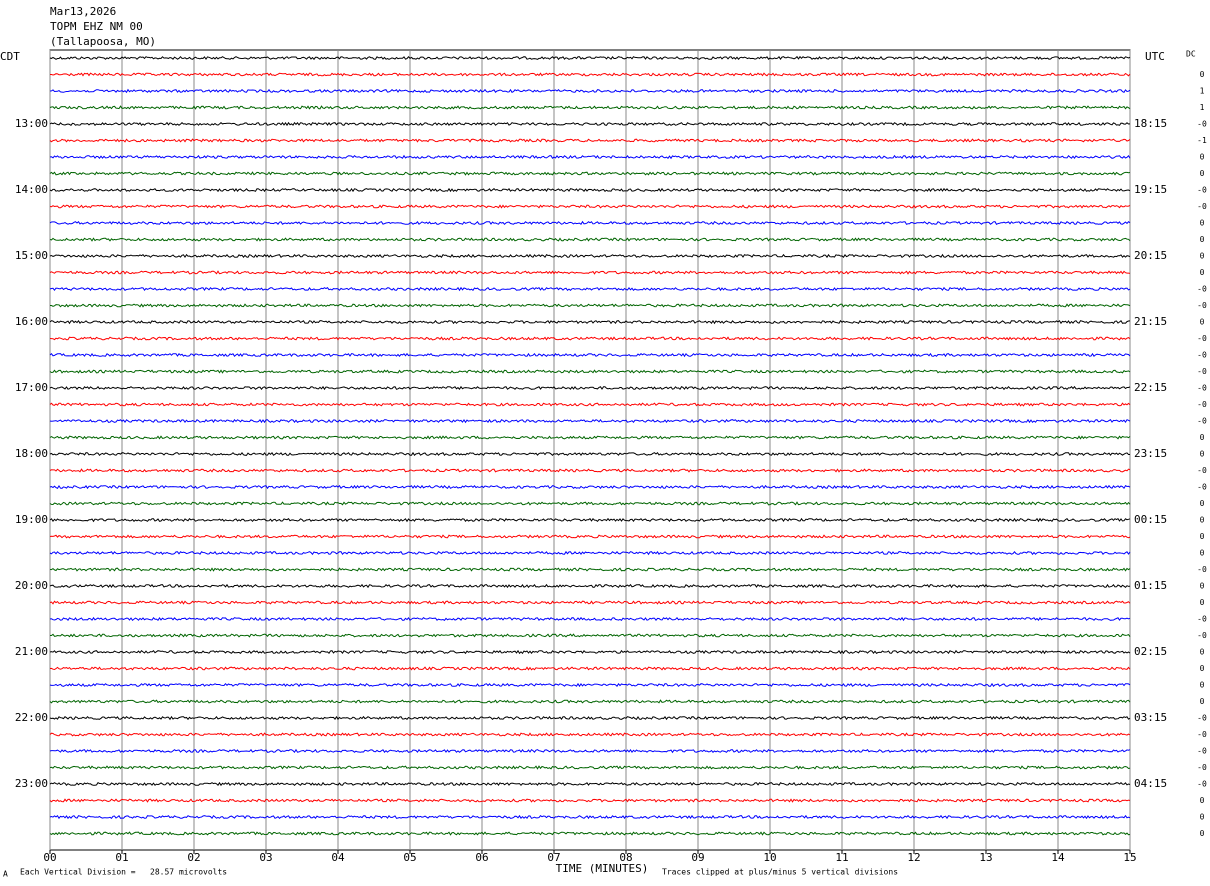  What do you see at coordinates (31, 783) in the screenshot?
I see `left-time-label: 23:00` at bounding box center [31, 783].